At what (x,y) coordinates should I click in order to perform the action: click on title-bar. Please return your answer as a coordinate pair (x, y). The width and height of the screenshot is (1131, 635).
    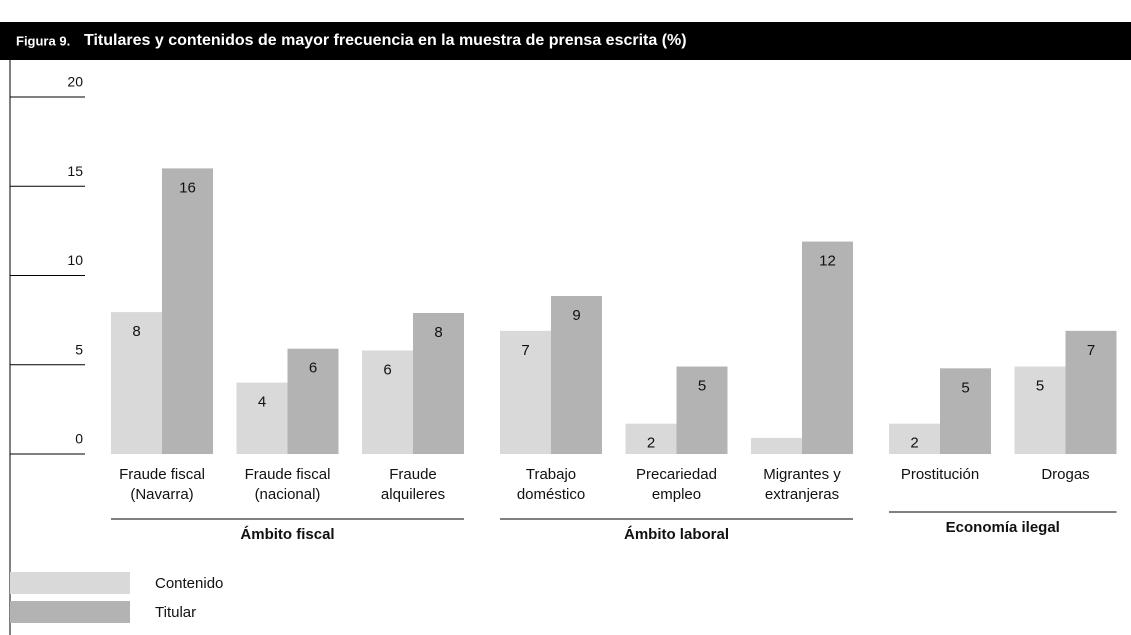
    Looking at the image, I should click on (565, 41).